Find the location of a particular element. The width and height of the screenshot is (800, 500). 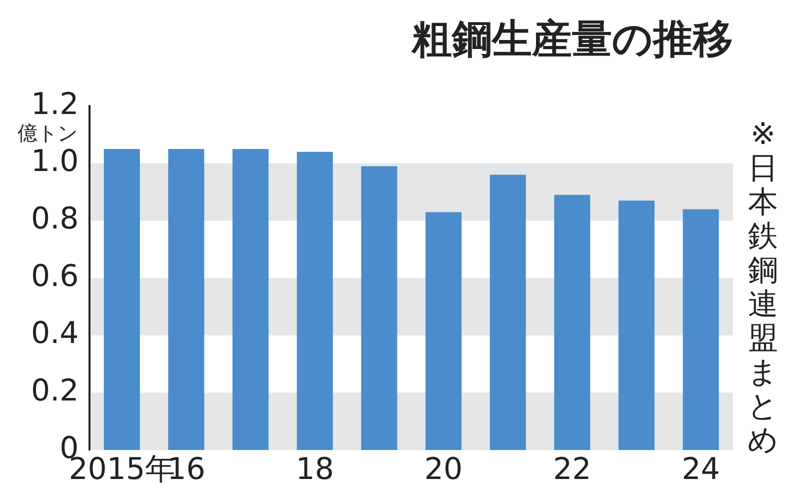

y-tick-label: 0.4 is located at coordinates (54, 334).